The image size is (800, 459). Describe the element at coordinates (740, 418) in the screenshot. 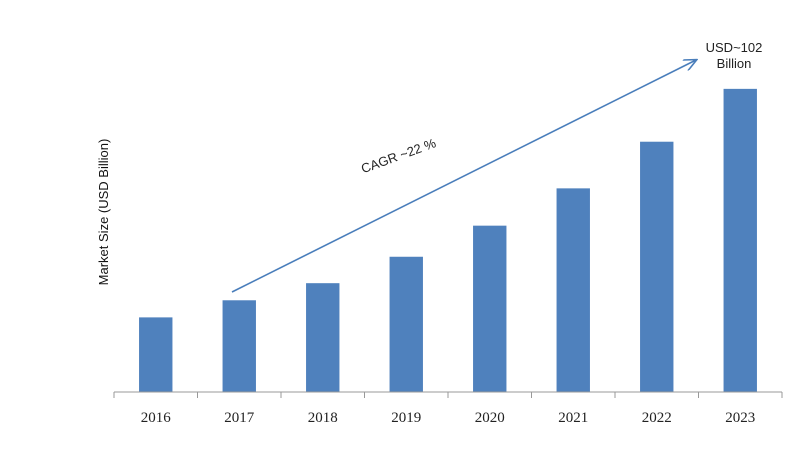

I see `x-tick-label-2023: 2023` at that location.